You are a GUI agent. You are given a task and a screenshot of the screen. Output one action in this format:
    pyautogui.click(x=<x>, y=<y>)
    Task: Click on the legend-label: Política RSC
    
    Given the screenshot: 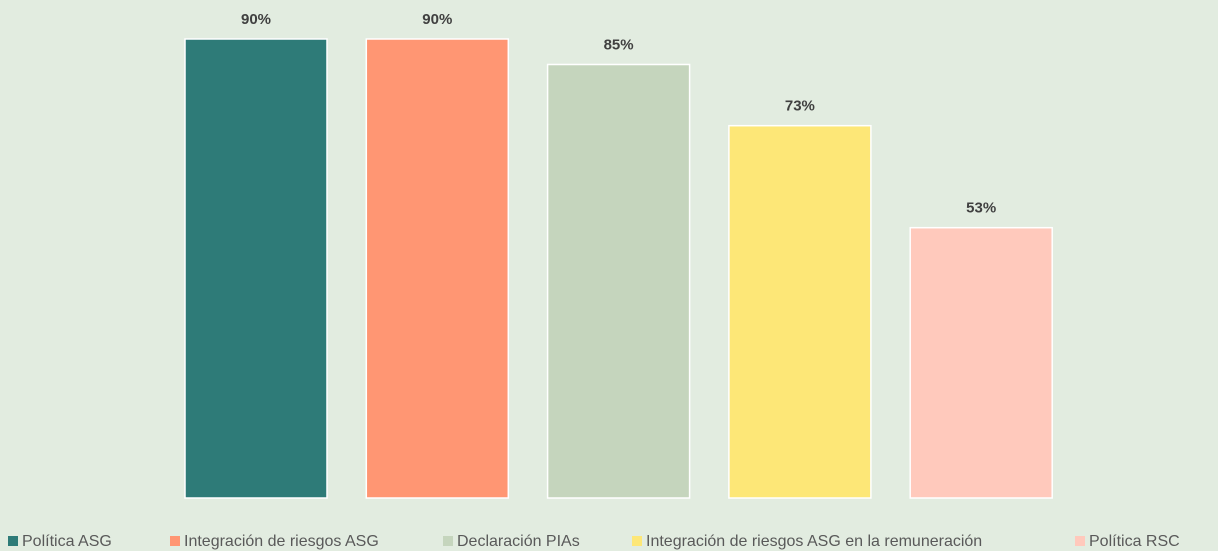 What is the action you would take?
    pyautogui.click(x=1134, y=541)
    